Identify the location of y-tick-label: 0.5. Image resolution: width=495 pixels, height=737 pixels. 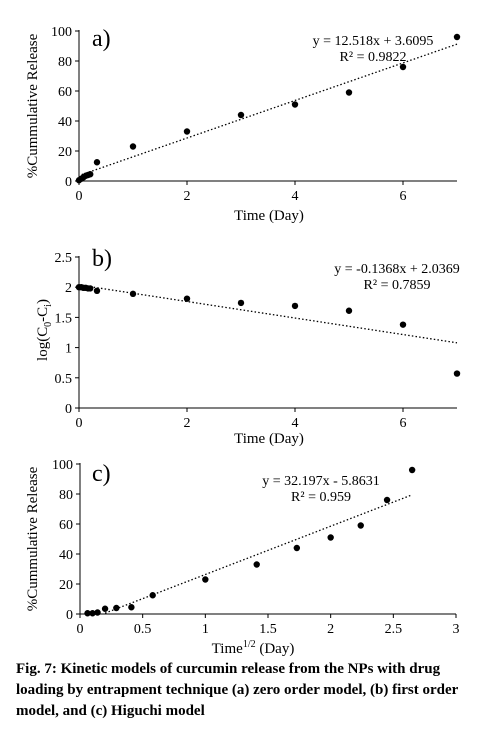
(64, 379).